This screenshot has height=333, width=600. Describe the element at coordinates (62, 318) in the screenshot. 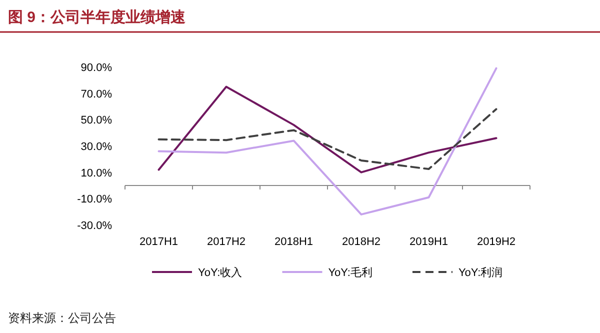

I see `text: 资料来源：公司公告` at that location.